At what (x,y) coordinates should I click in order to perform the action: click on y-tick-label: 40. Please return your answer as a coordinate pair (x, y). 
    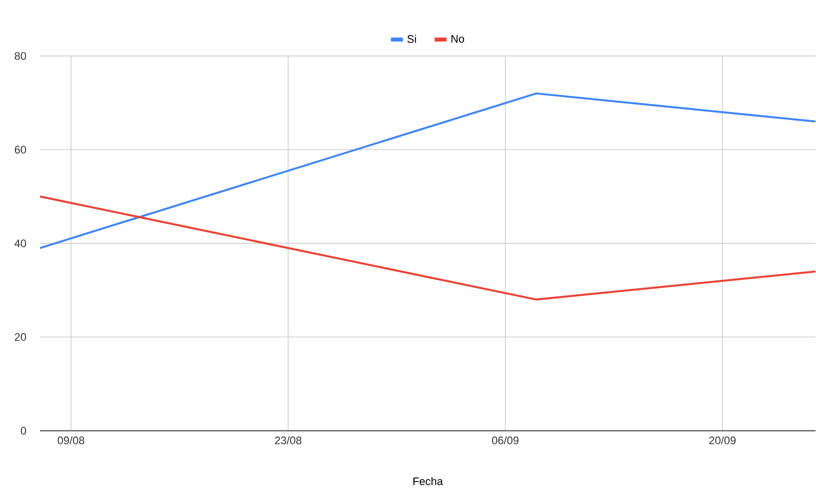
    Looking at the image, I should click on (20, 244).